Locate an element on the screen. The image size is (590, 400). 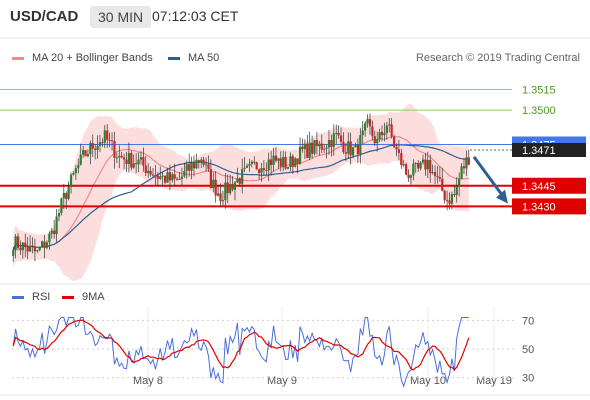
x-tick-label: May 10 is located at coordinates (428, 381).